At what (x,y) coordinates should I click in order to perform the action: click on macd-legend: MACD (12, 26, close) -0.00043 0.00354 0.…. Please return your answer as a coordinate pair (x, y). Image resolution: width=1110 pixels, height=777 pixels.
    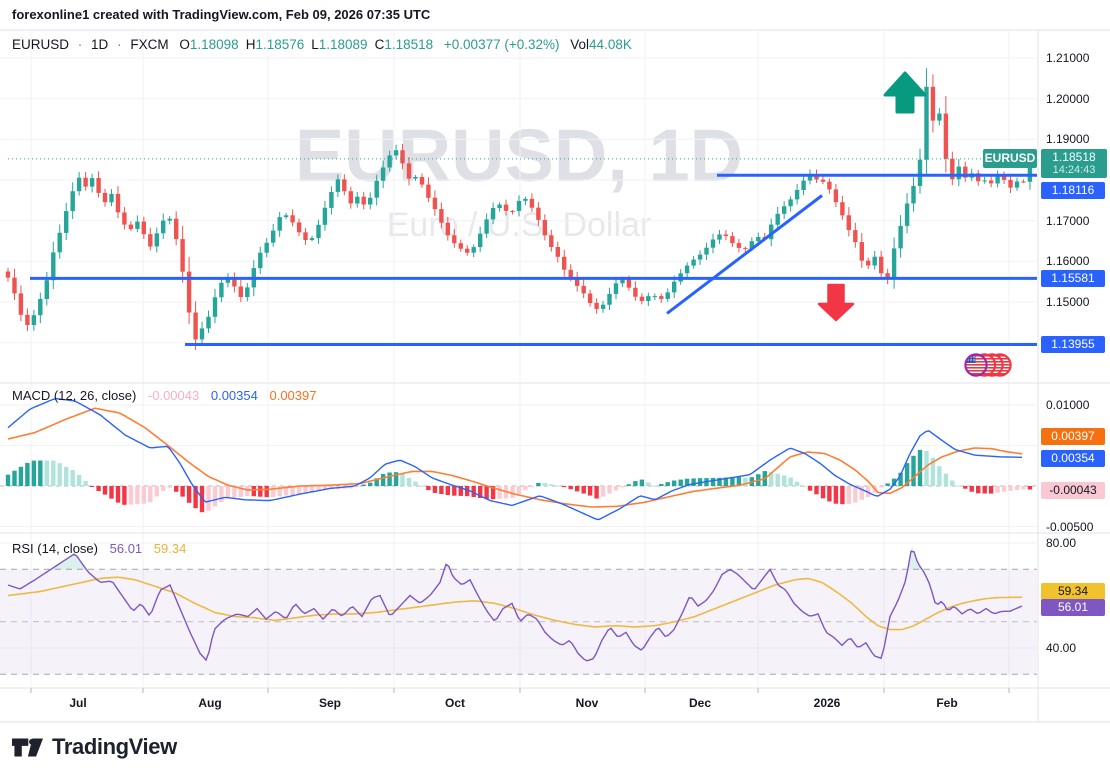
    Looking at the image, I should click on (164, 395).